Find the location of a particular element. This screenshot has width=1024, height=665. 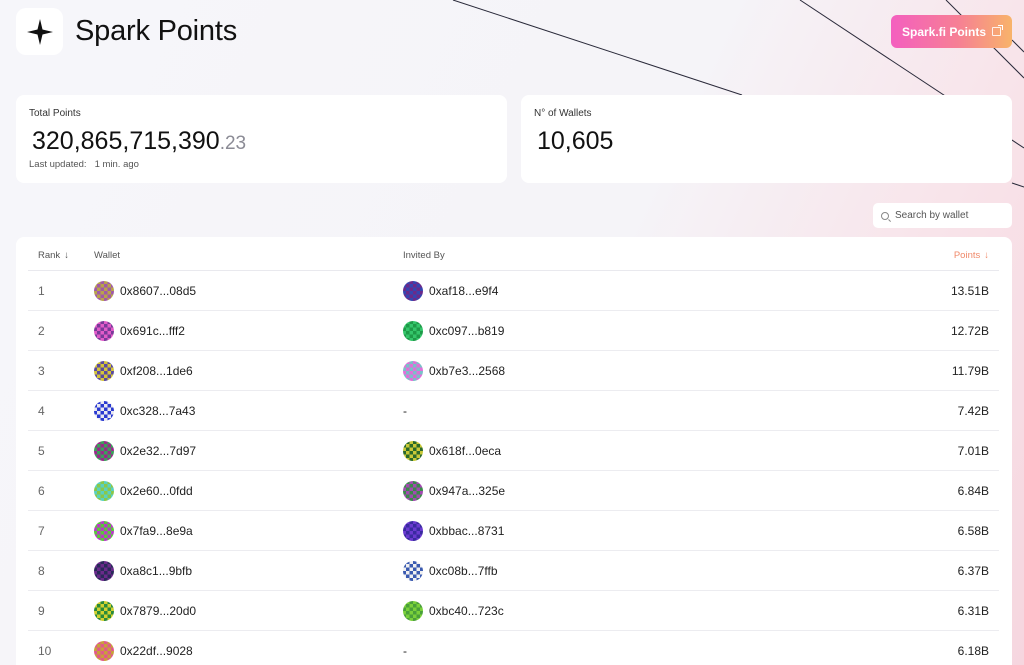

column-header-rank: Rank ↓ is located at coordinates (53, 255).